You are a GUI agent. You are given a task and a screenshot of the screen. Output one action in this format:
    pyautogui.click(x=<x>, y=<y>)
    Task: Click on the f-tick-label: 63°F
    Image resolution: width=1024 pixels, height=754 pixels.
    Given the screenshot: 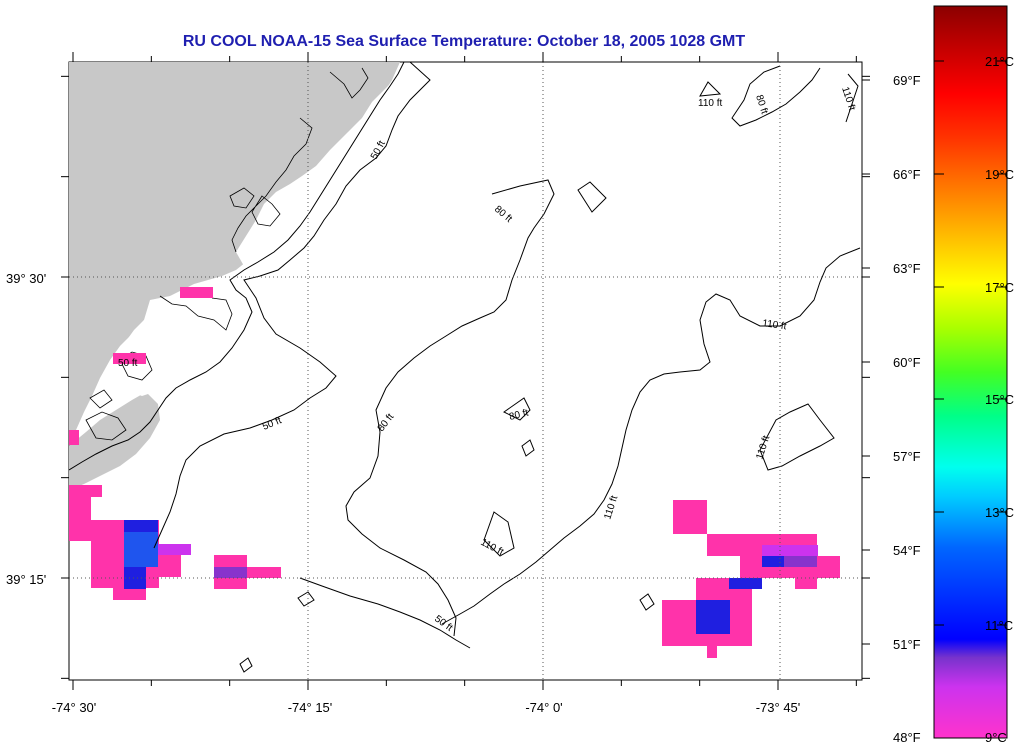 What is the action you would take?
    pyautogui.click(x=907, y=268)
    